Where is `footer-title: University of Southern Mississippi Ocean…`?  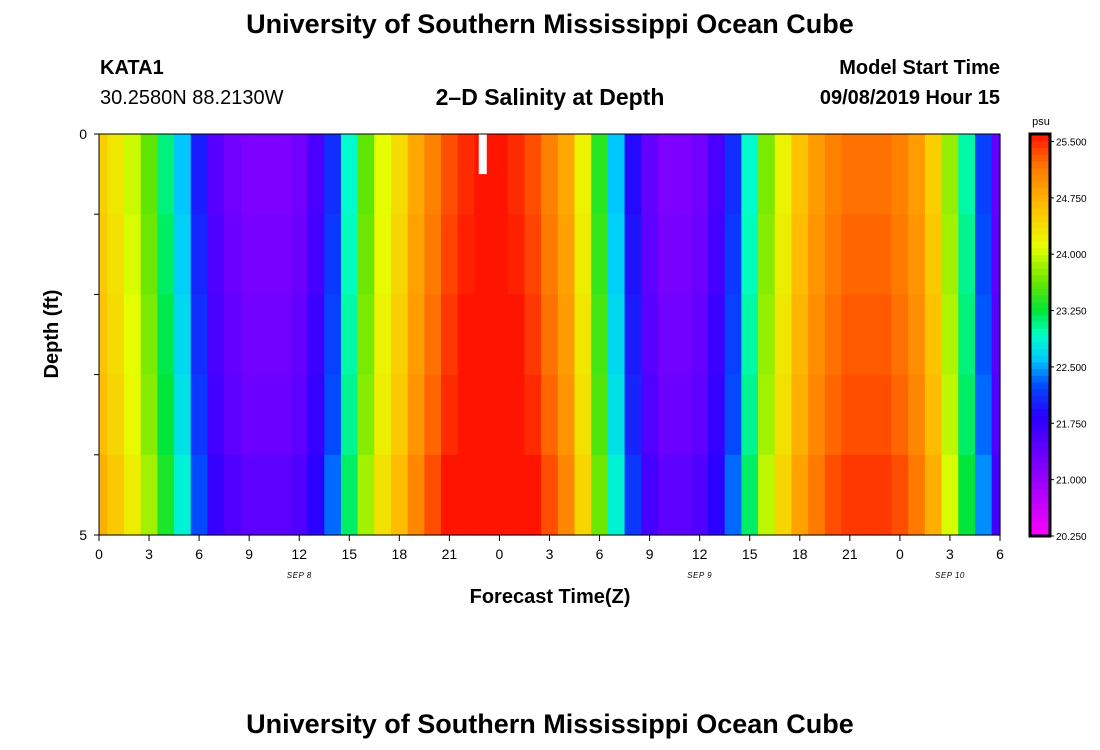
footer-title: University of Southern Mississippi Ocean… is located at coordinates (550, 724).